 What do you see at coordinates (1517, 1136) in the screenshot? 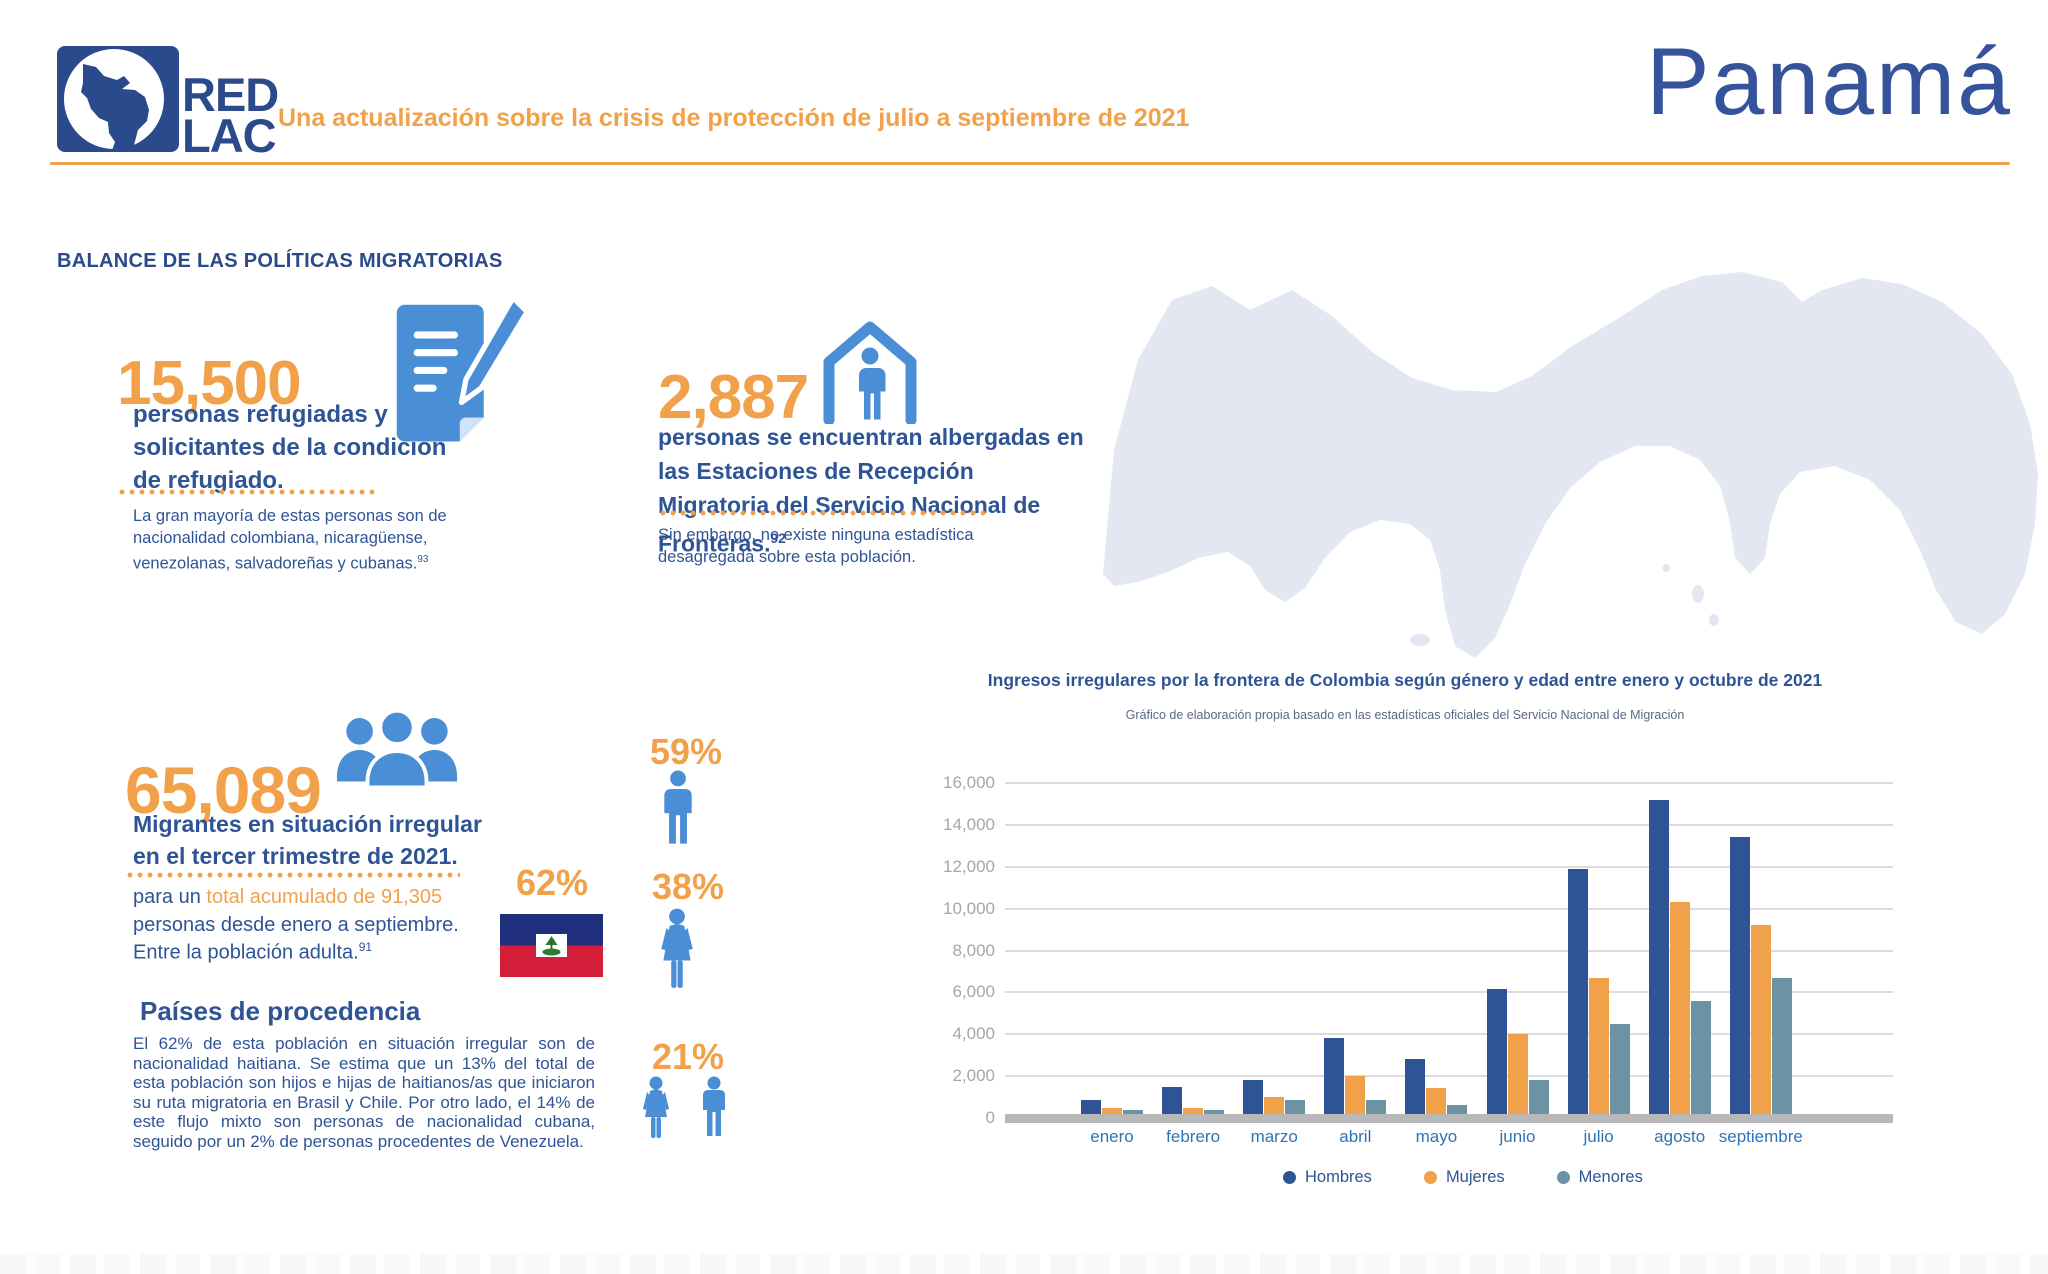
I see `x-axis-label-junio: junio` at bounding box center [1517, 1136].